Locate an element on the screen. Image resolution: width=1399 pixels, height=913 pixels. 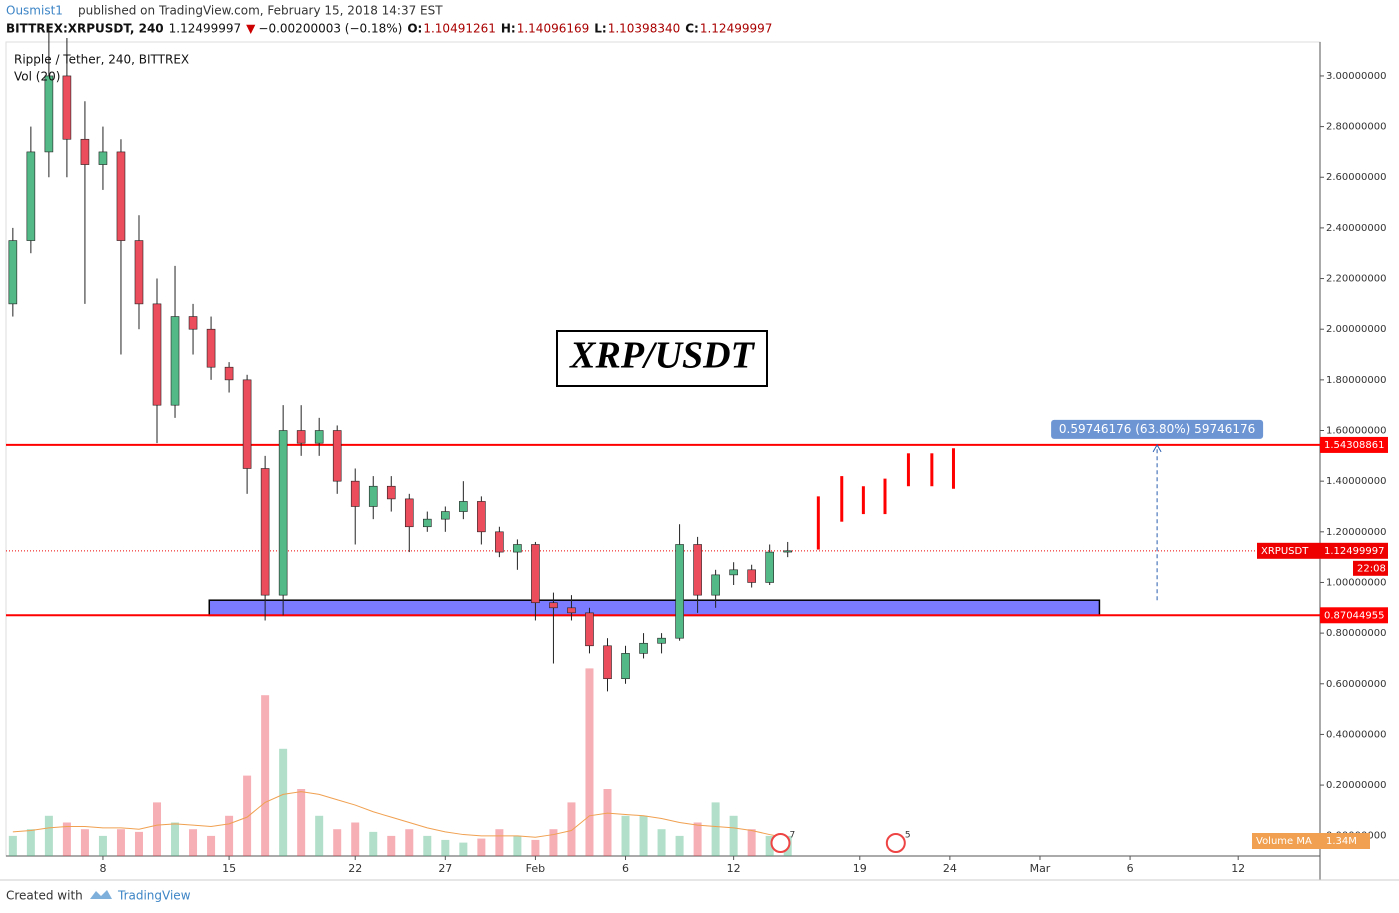
x-tick-label: 12 is located at coordinates (734, 868).